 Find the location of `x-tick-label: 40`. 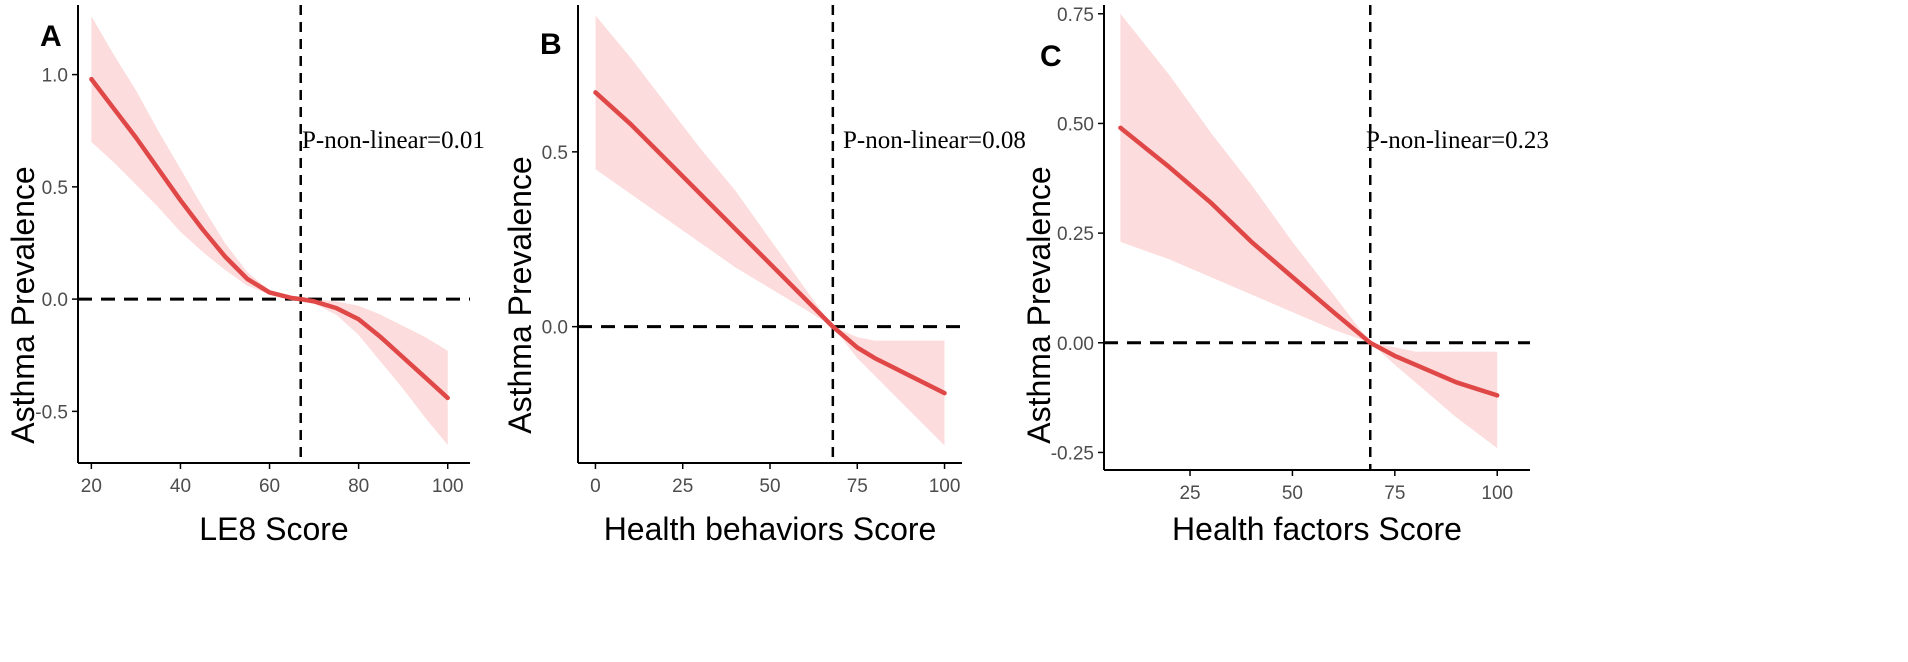

x-tick-label: 40 is located at coordinates (180, 486).